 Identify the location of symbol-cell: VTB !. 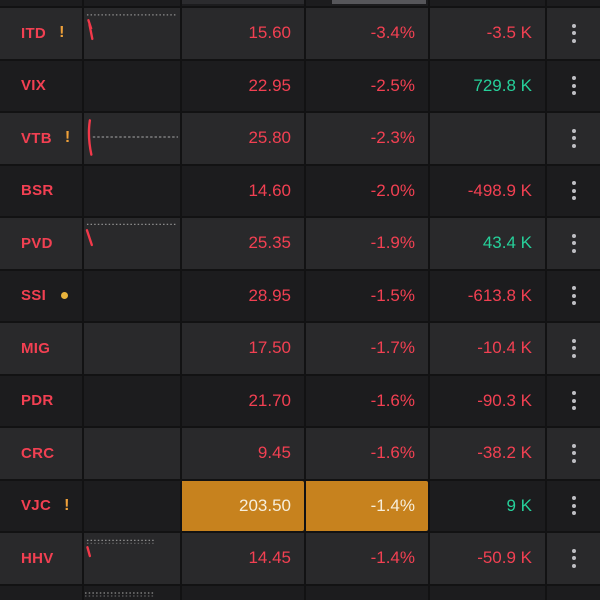
(41, 138).